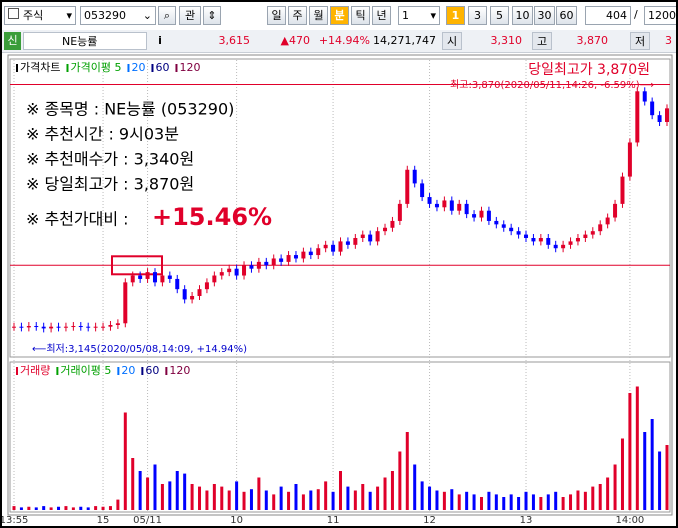  What do you see at coordinates (35, 370) in the screenshot?
I see `legend-label: 거래량` at bounding box center [35, 370].